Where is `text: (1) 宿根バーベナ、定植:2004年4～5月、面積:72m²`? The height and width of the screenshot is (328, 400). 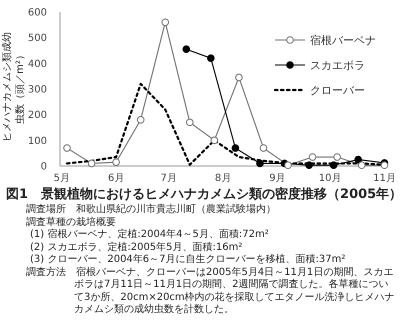
text: (1) 宿根バーベナ、定植:2004年4～5月、面積:72m² is located at coordinates (149, 235).